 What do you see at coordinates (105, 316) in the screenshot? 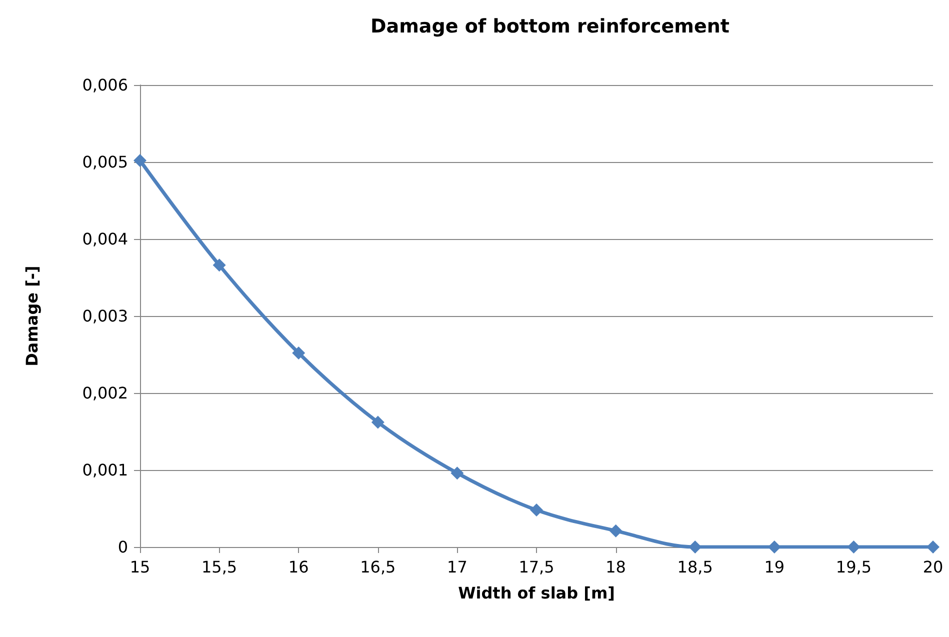
I see `y-tick-label: 0,003` at bounding box center [105, 316].